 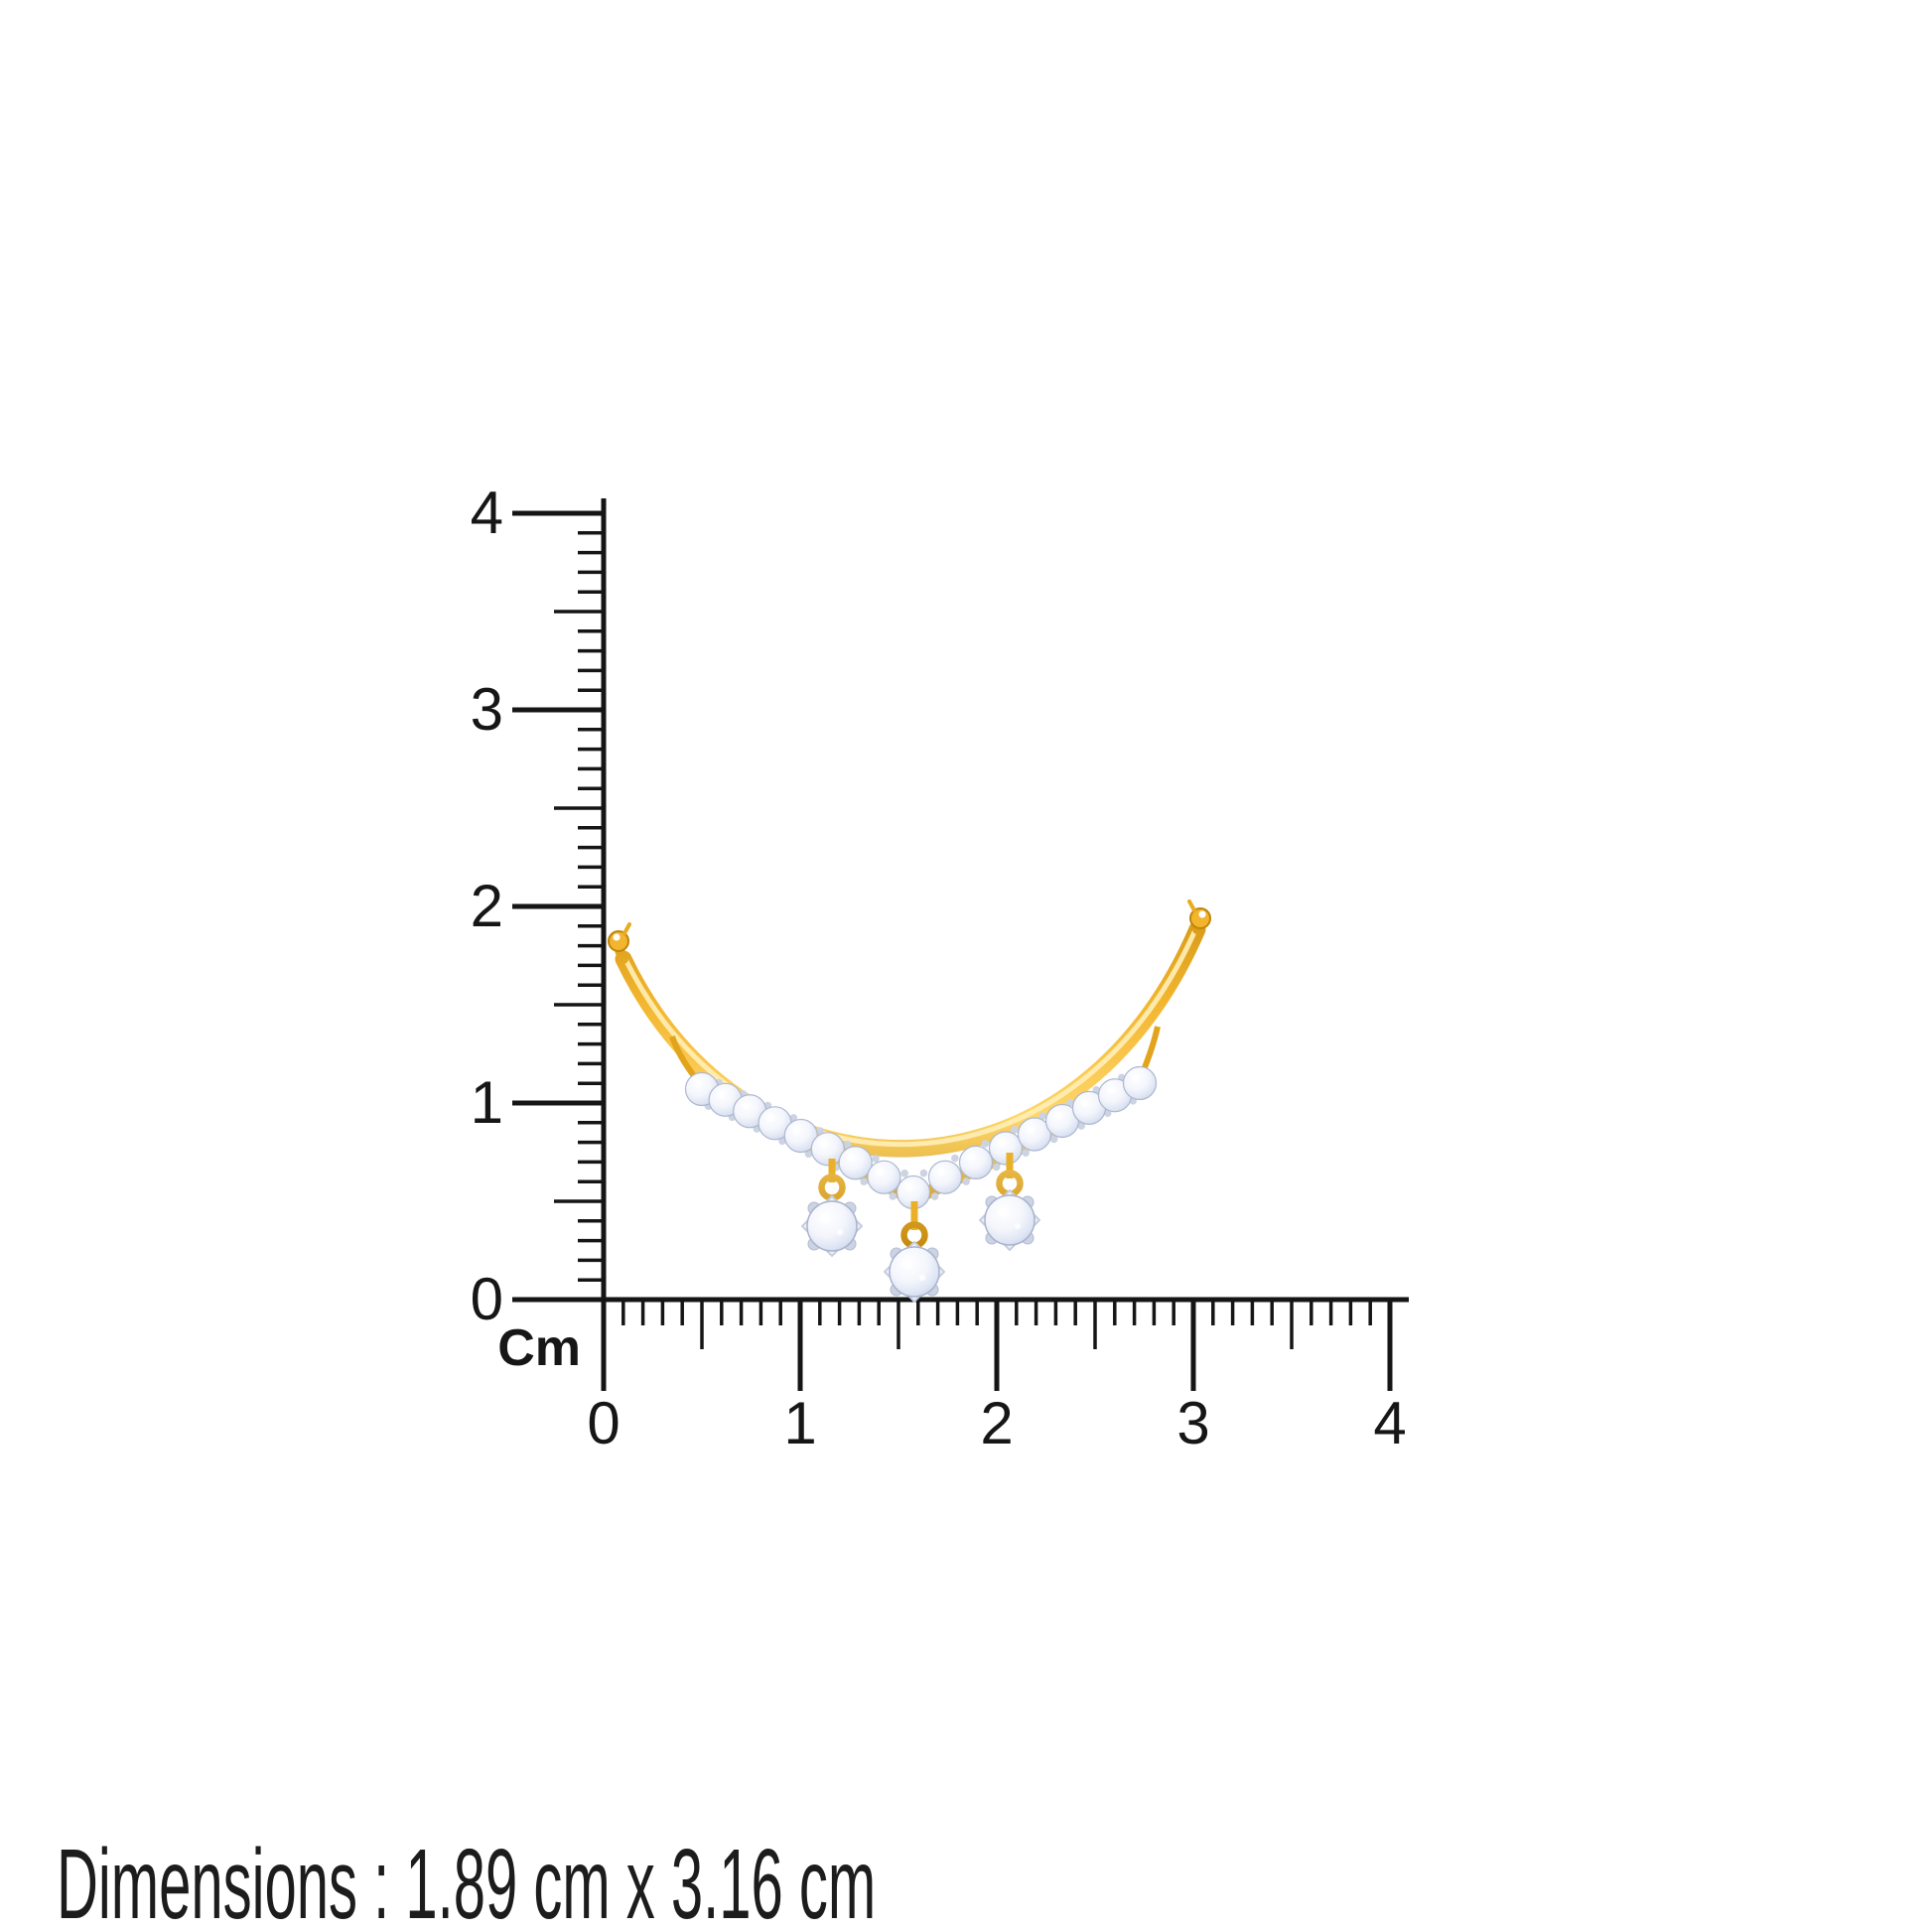 What do you see at coordinates (997, 1423) in the screenshot?
I see `horizontal-ruler-label-2: 2` at bounding box center [997, 1423].